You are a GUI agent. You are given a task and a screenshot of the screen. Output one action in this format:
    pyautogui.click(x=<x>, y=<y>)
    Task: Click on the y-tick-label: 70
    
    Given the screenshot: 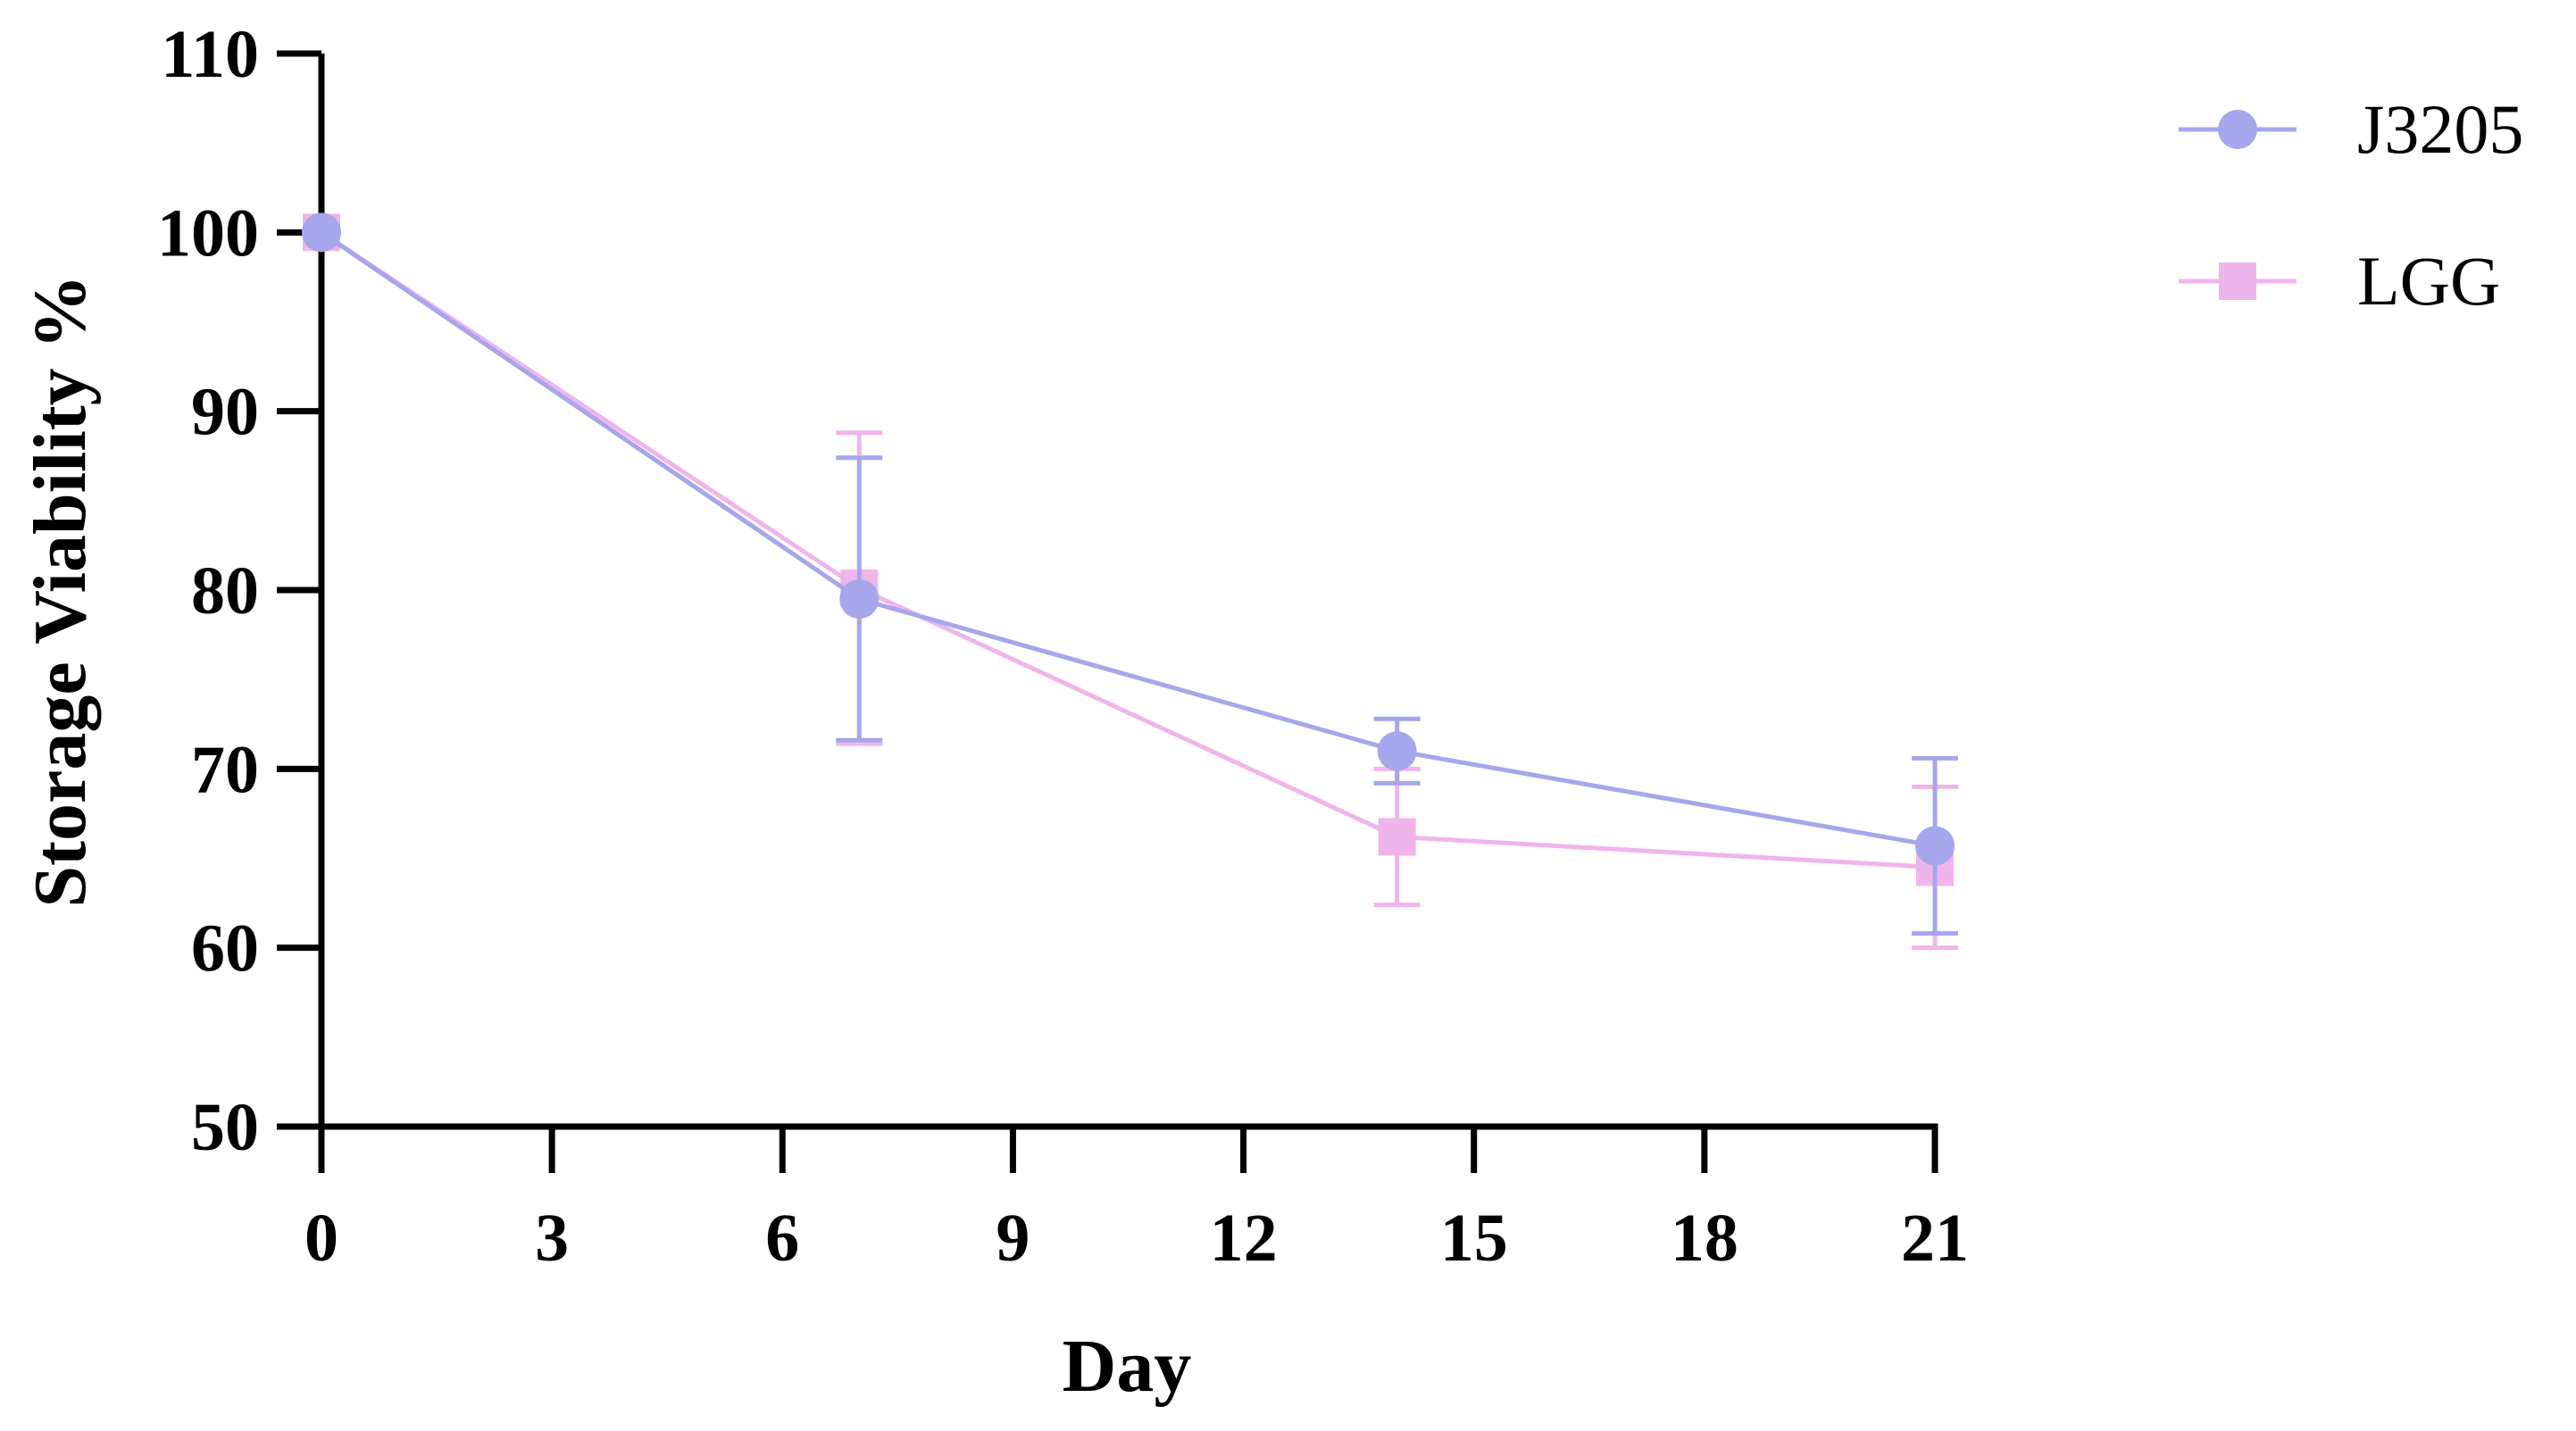 What is the action you would take?
    pyautogui.click(x=225, y=769)
    